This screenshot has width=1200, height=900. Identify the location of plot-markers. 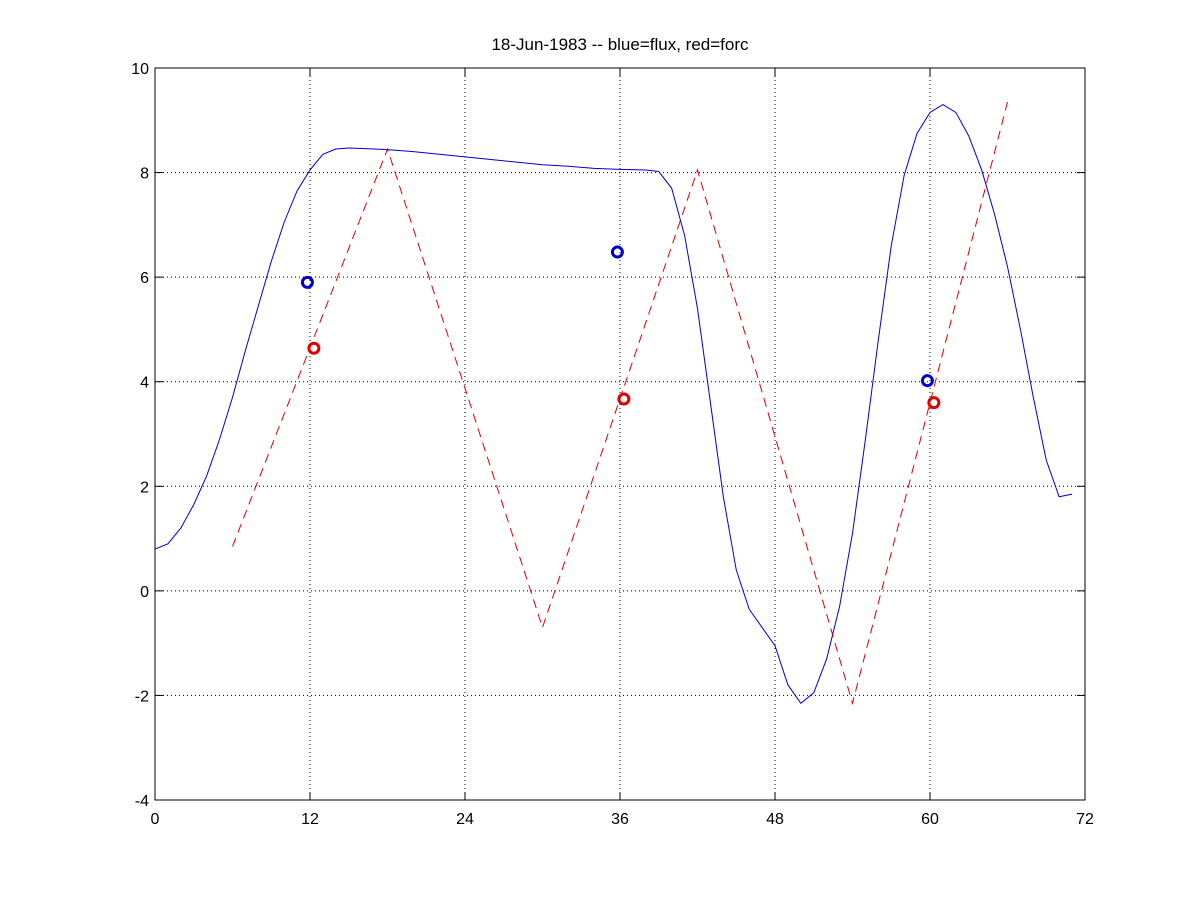
(620, 327).